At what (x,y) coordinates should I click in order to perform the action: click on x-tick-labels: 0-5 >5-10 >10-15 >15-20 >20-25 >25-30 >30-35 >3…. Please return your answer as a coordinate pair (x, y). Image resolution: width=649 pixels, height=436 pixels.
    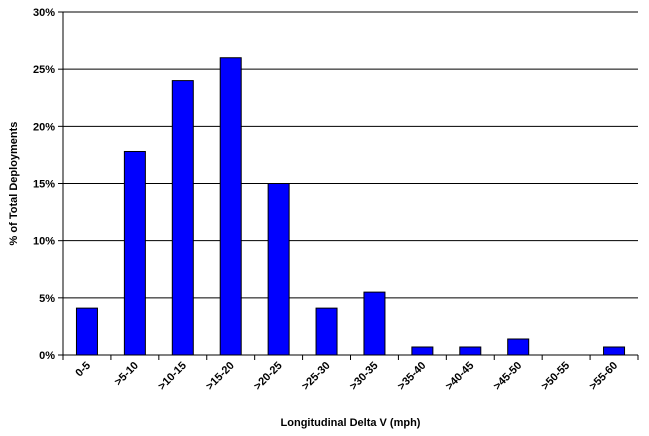
    Looking at the image, I should click on (346, 376).